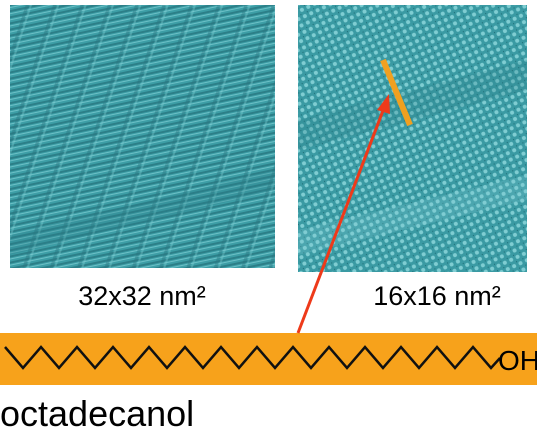 This screenshot has width=537, height=438. I want to click on molecule-marker, so click(396, 92).